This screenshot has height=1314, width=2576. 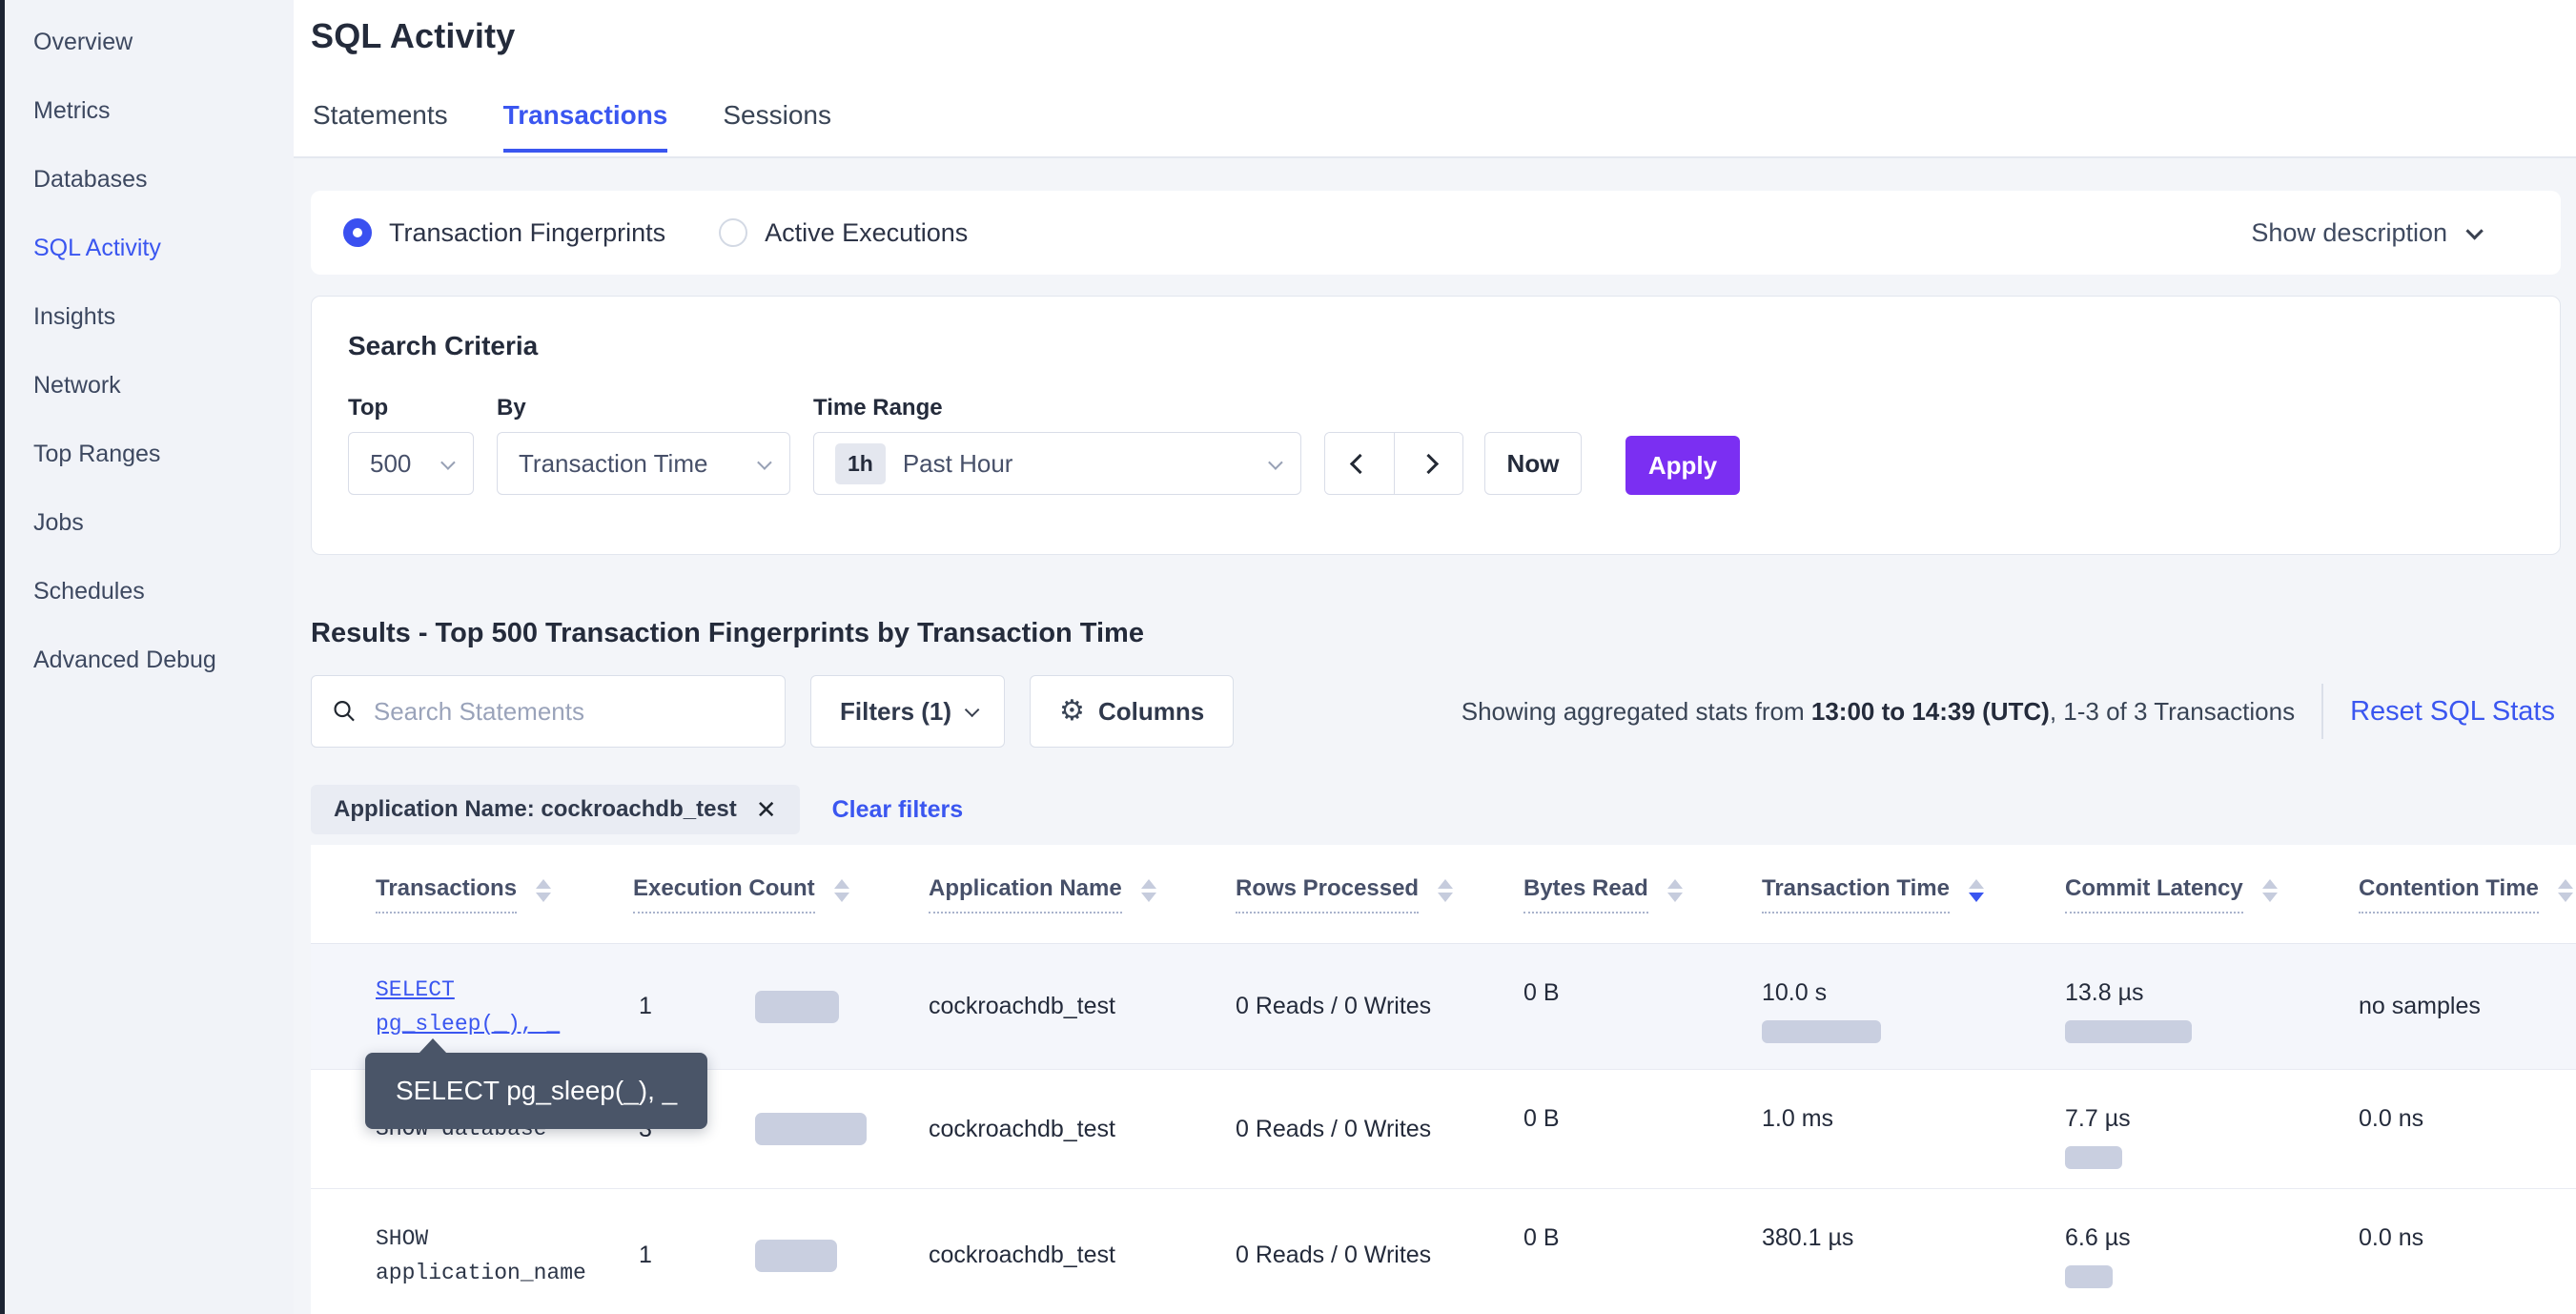 What do you see at coordinates (896, 711) in the screenshot?
I see `filters-label: Filters (1)` at bounding box center [896, 711].